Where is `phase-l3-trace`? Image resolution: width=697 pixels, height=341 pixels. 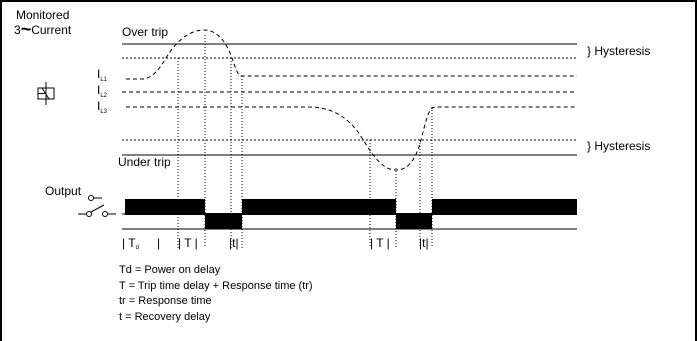 phase-l3-trace is located at coordinates (351, 138).